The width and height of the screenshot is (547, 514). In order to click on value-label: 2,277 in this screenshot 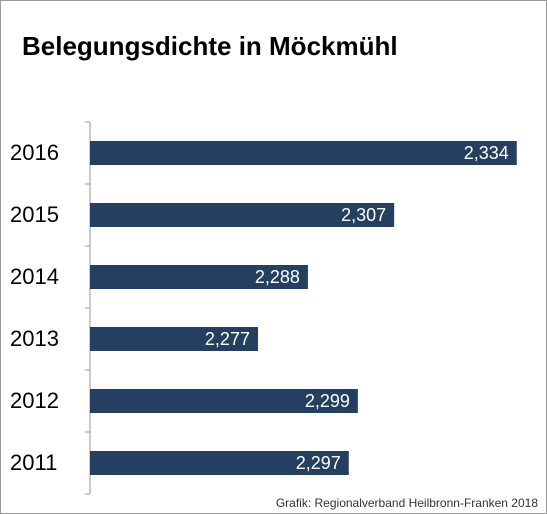, I will do `click(227, 339)`.